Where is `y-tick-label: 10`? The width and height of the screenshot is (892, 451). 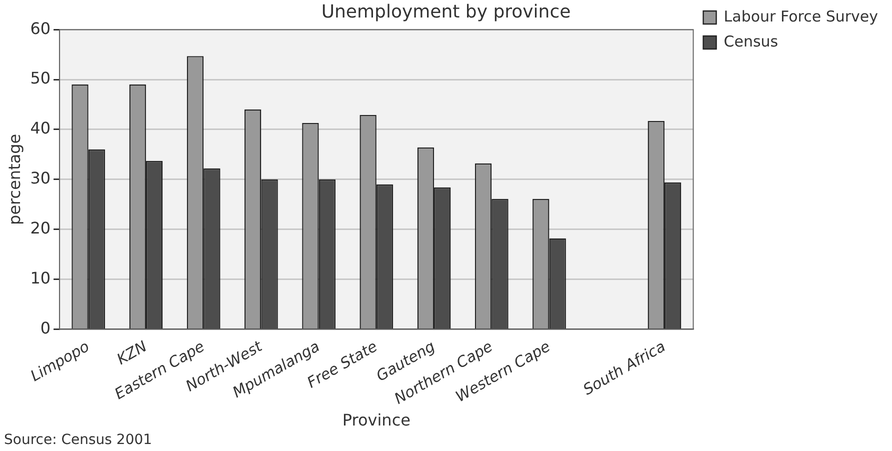
y-tick-label: 10 is located at coordinates (40, 278).